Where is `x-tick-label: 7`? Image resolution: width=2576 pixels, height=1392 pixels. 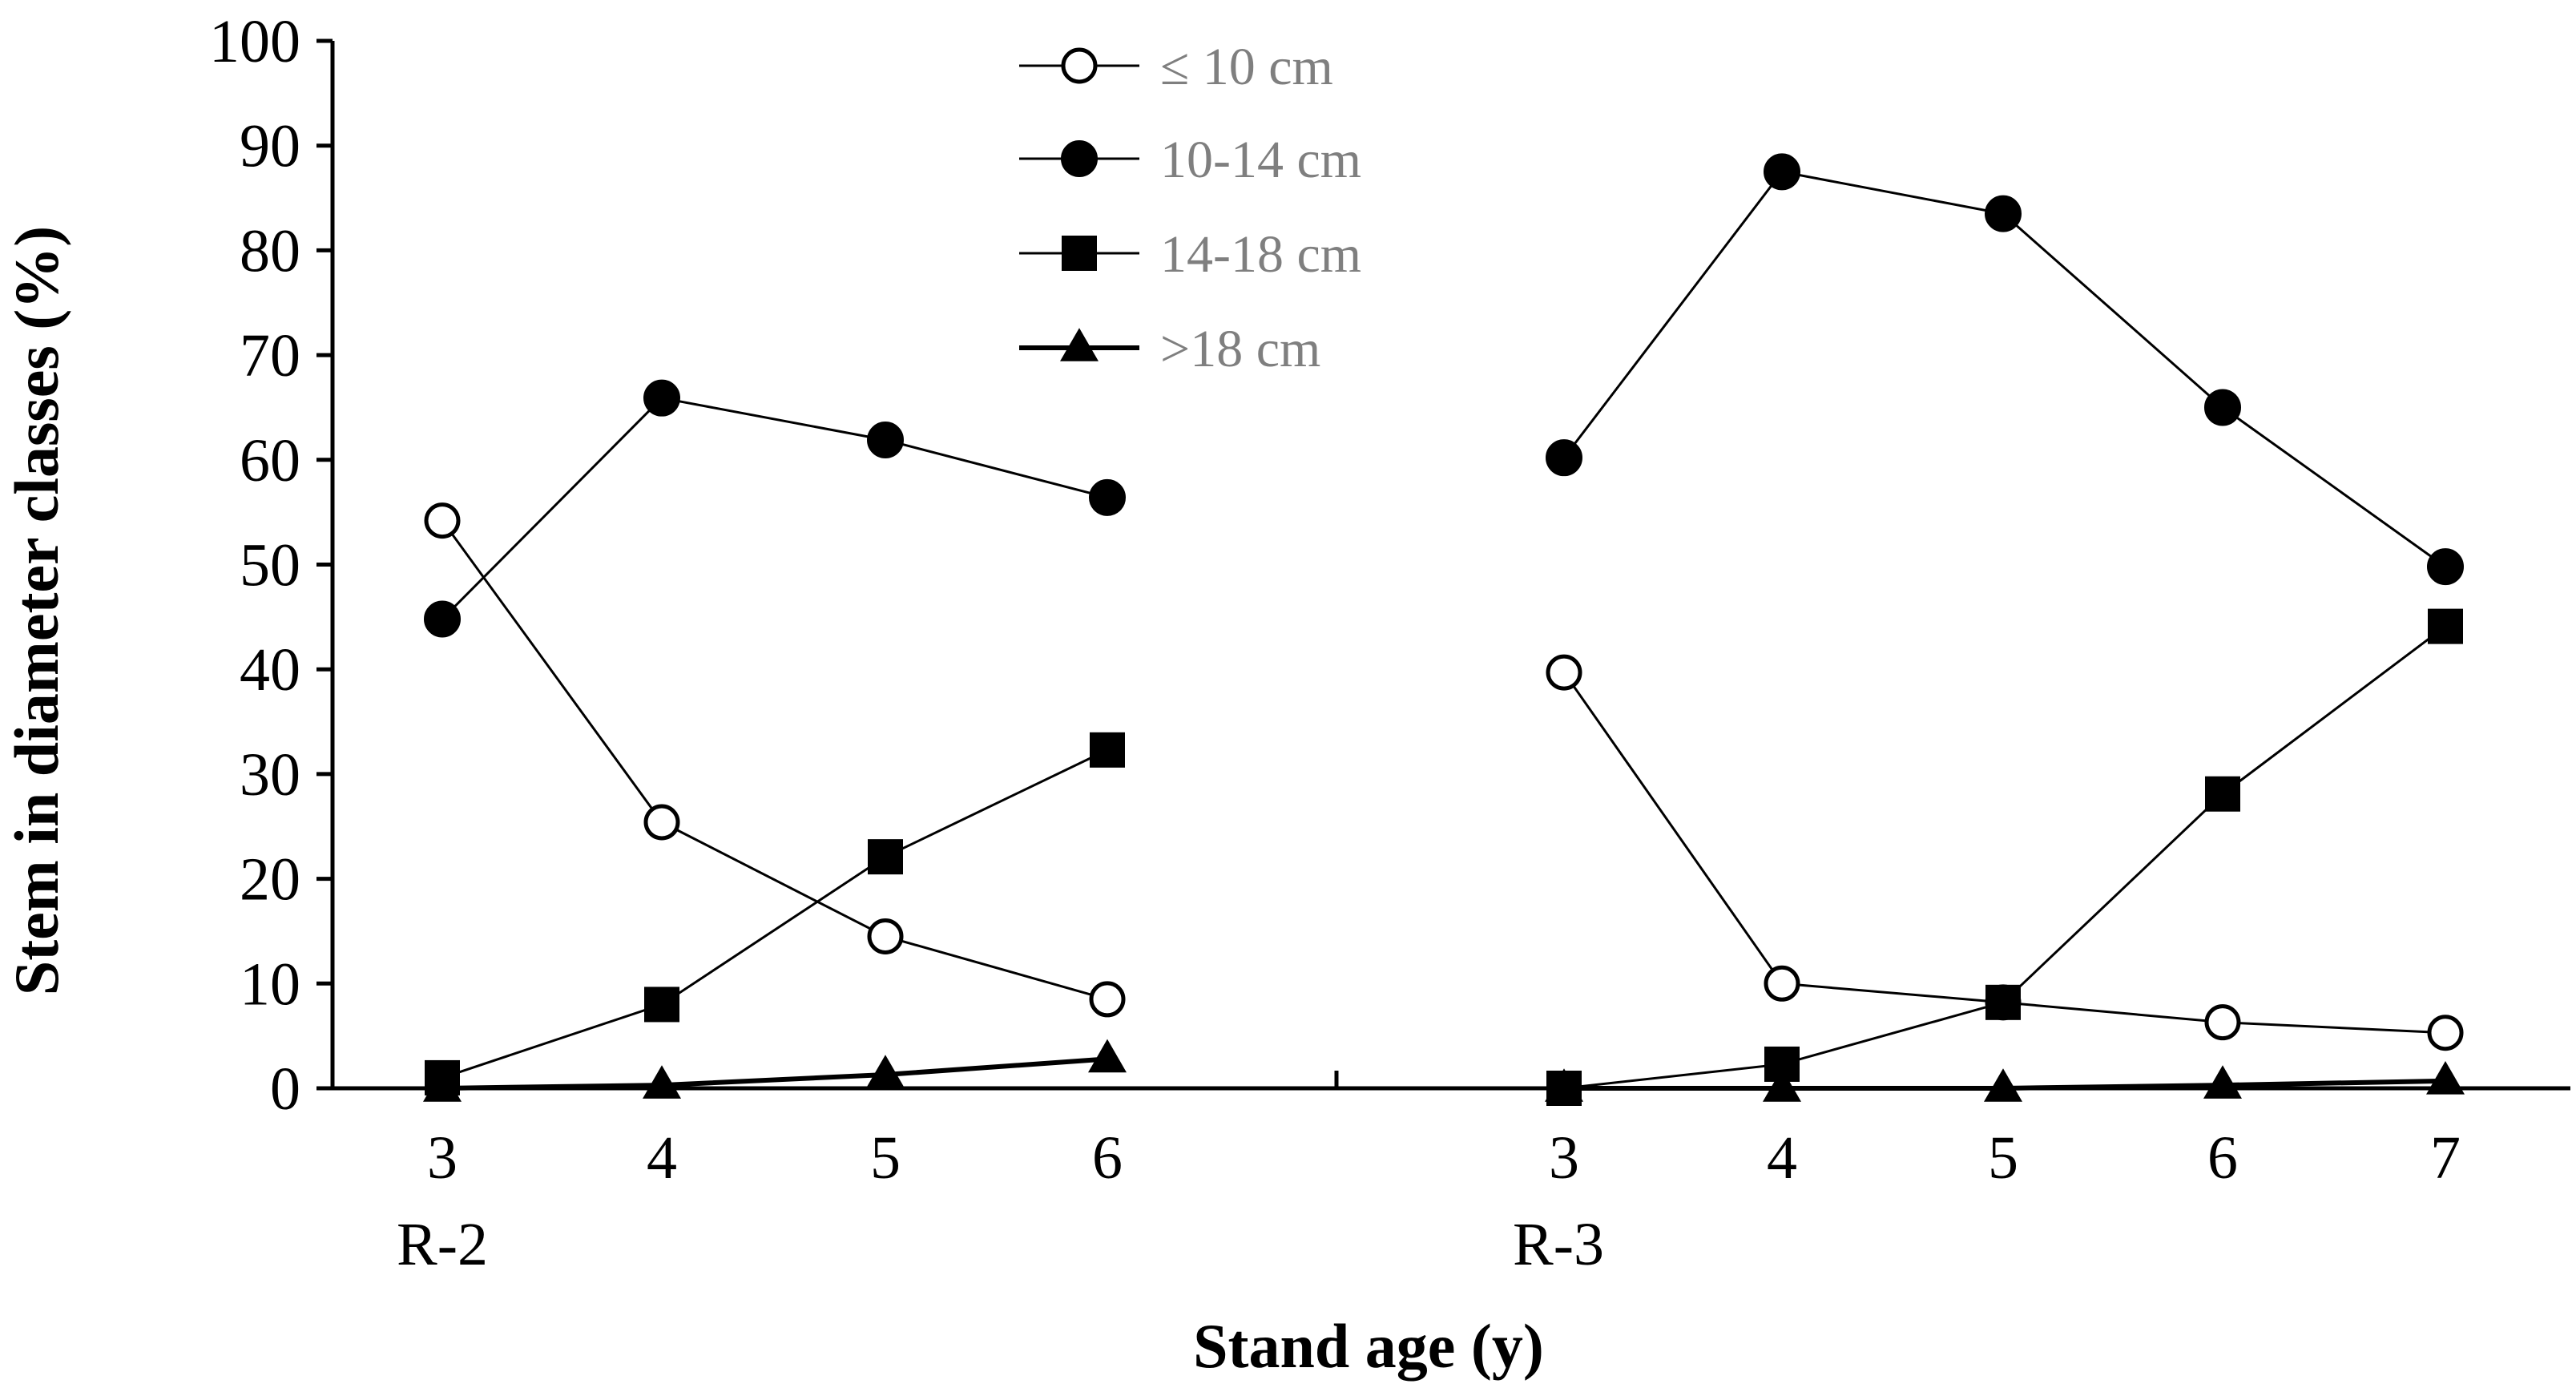 x-tick-label: 7 is located at coordinates (2445, 1158).